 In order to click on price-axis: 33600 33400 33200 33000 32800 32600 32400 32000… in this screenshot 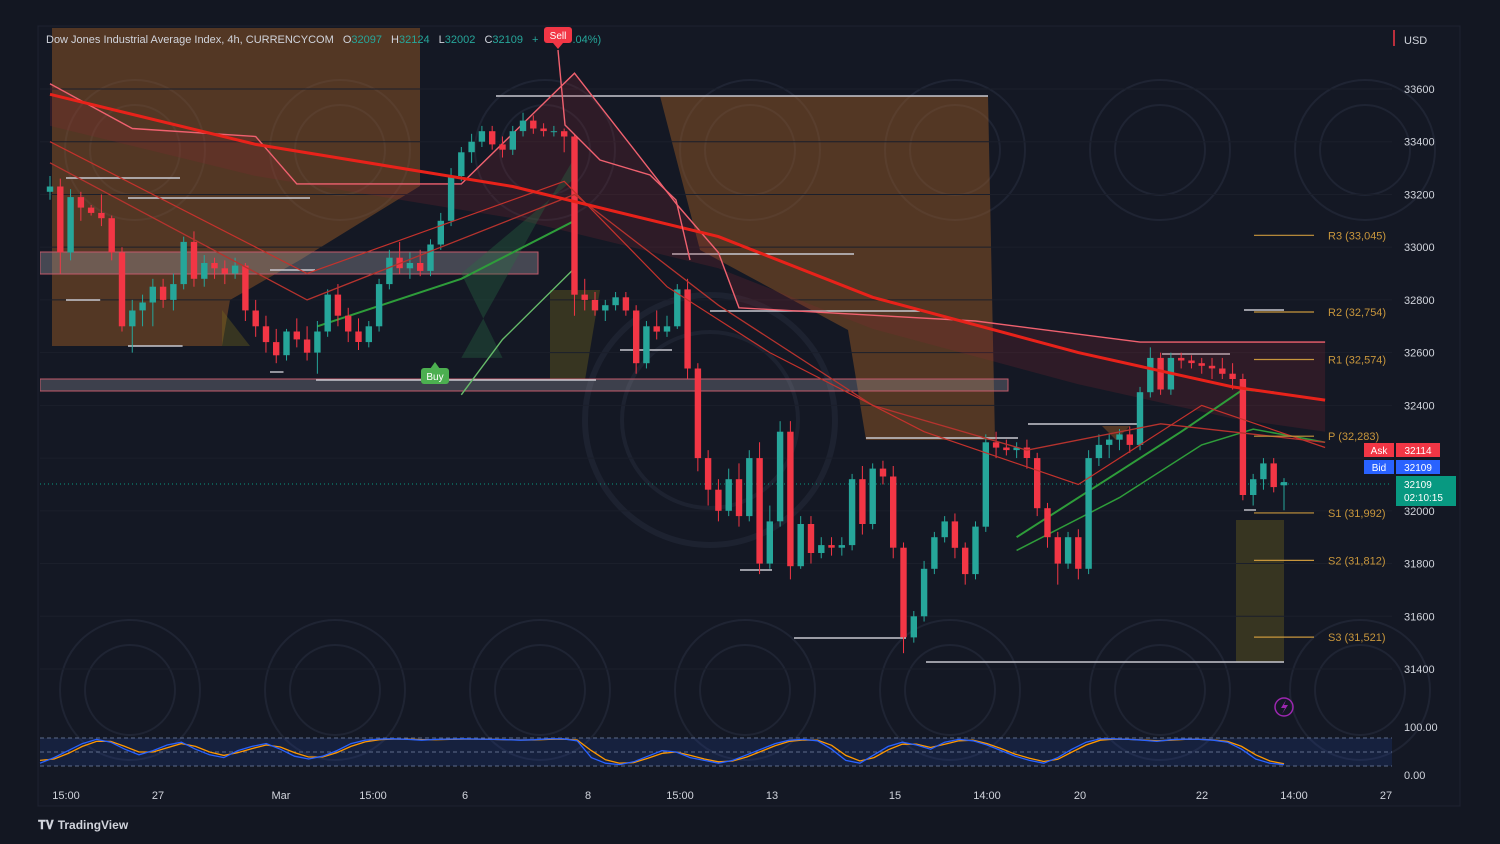, I will do `click(1419, 380)`.